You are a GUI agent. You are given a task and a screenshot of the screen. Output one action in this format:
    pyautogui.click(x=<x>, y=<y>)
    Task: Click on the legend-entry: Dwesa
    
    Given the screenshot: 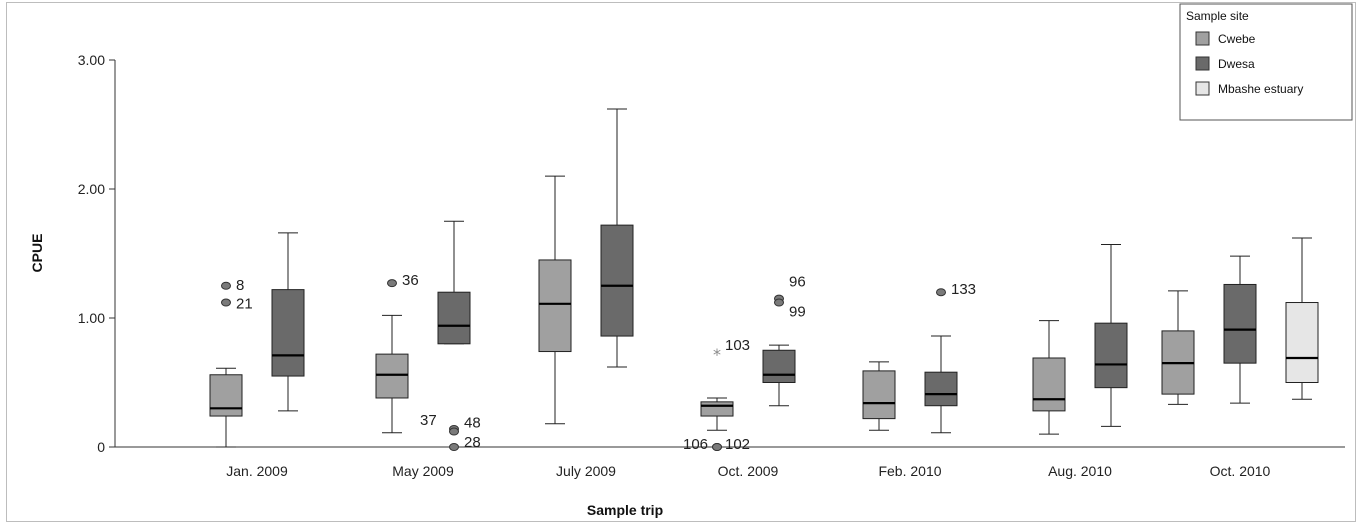 What is the action you would take?
    pyautogui.click(x=1225, y=63)
    